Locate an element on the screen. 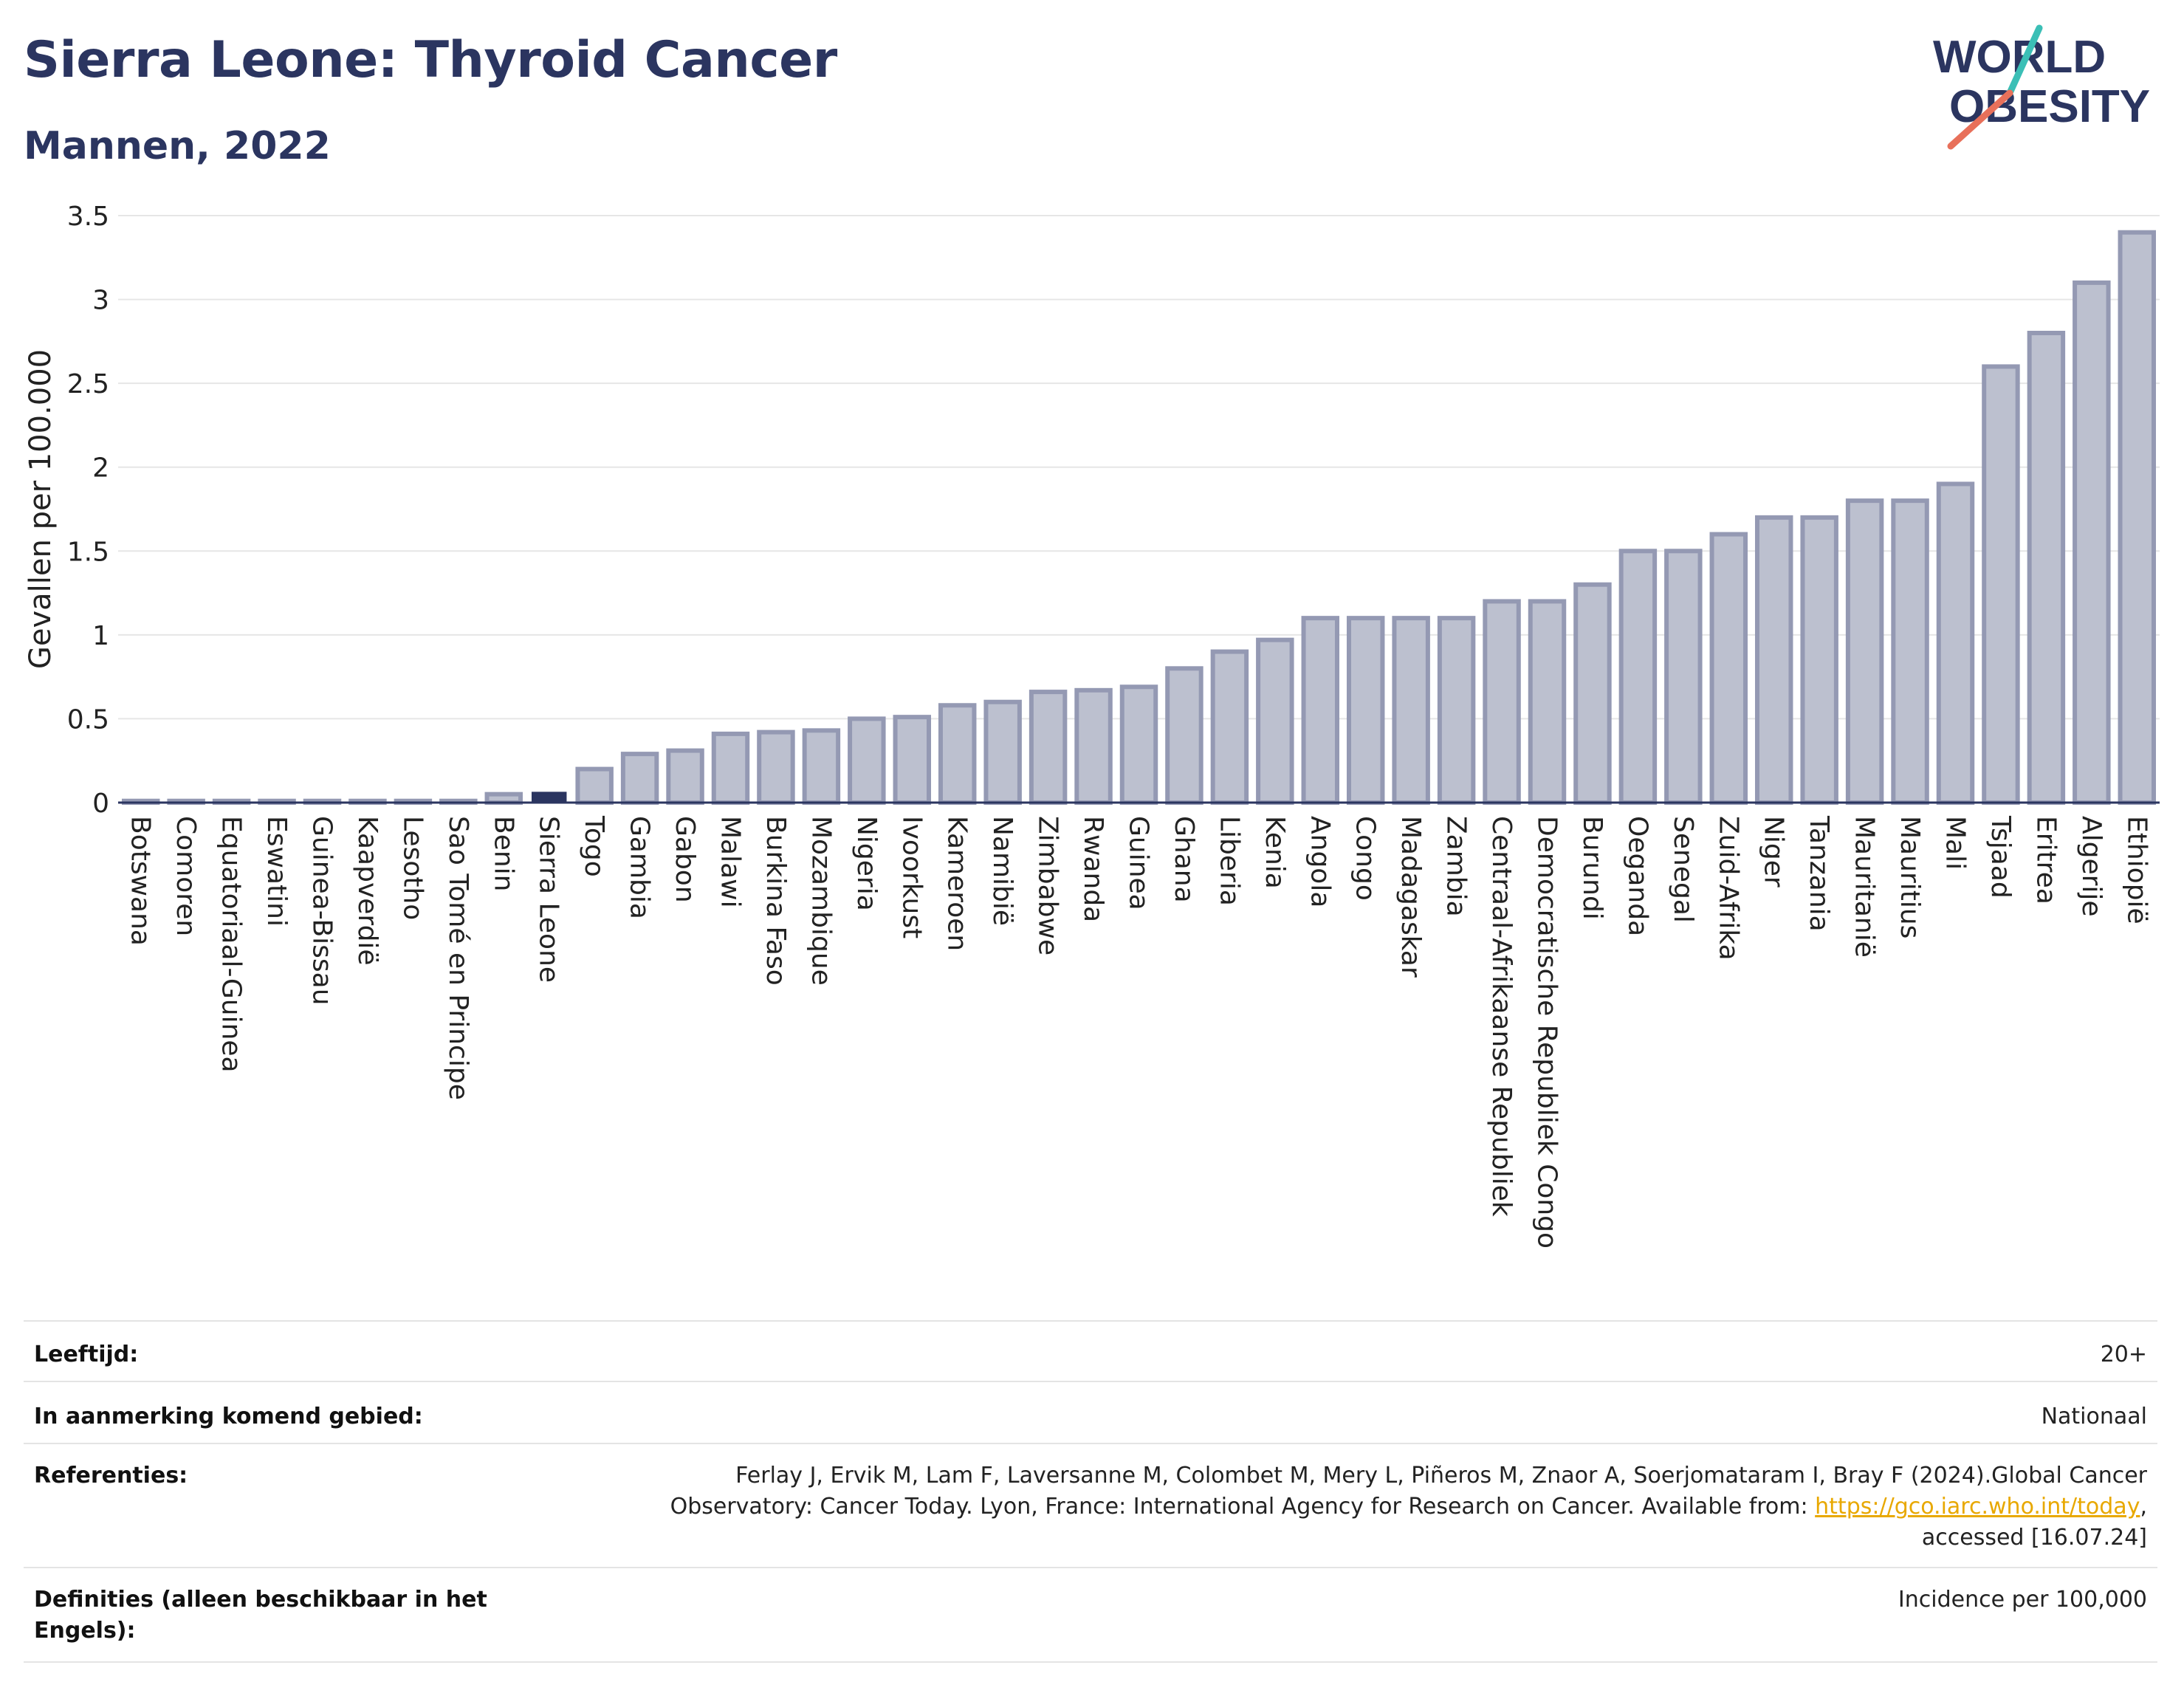 The height and width of the screenshot is (1696, 2184). x-tick-label: Mauritanië is located at coordinates (1865, 887).